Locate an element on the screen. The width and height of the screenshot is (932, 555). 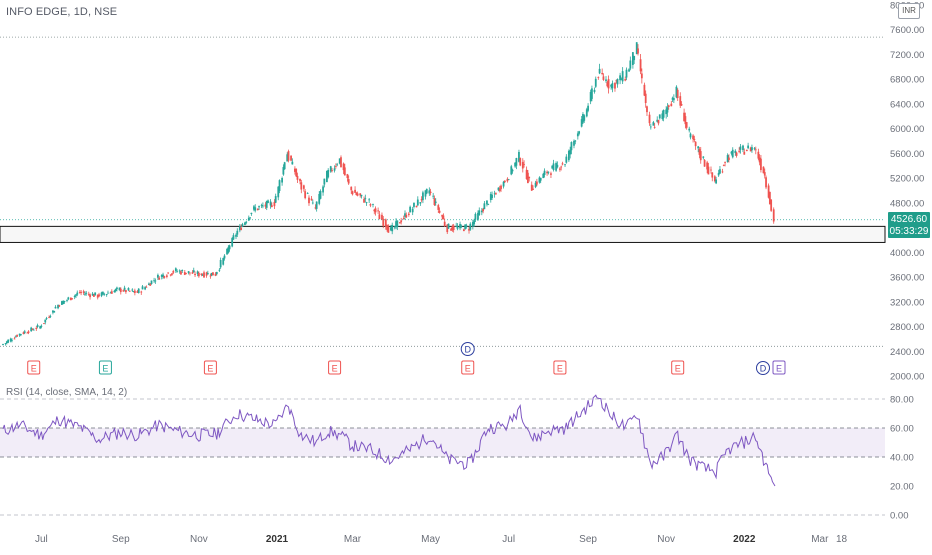
dividend-marker is located at coordinates (763, 368).